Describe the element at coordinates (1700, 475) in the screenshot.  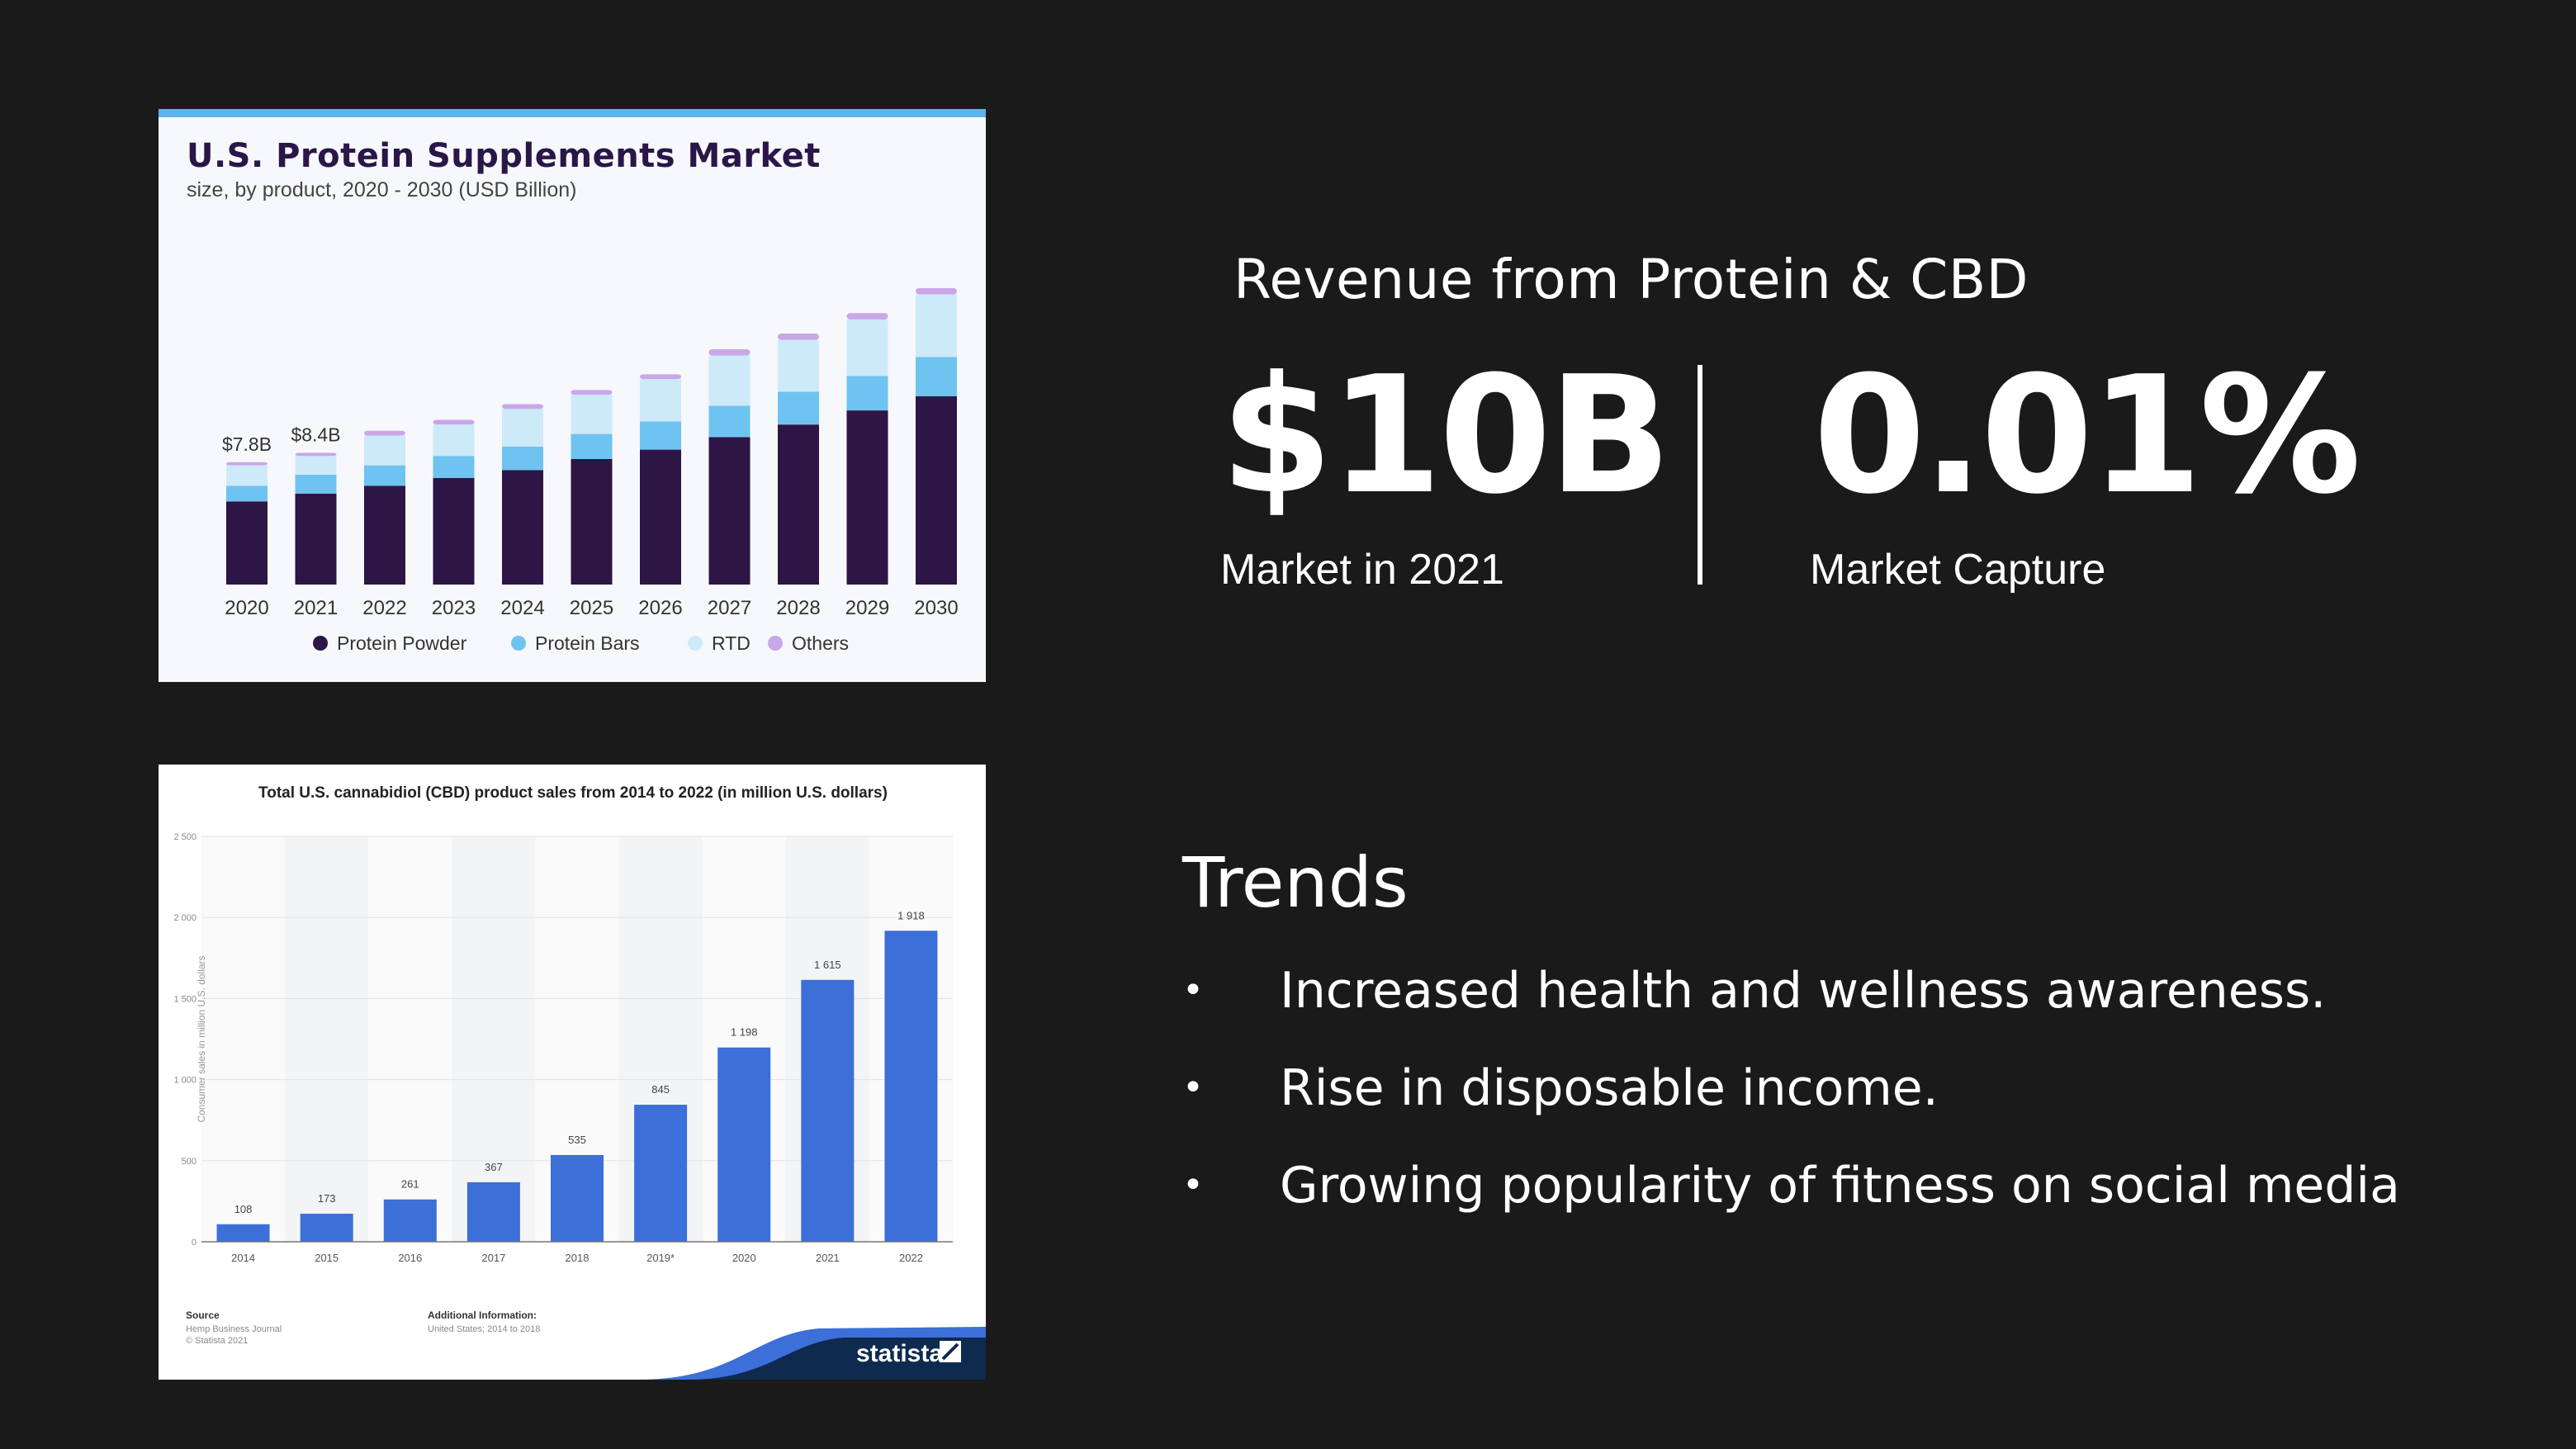
I see `stat-divider` at that location.